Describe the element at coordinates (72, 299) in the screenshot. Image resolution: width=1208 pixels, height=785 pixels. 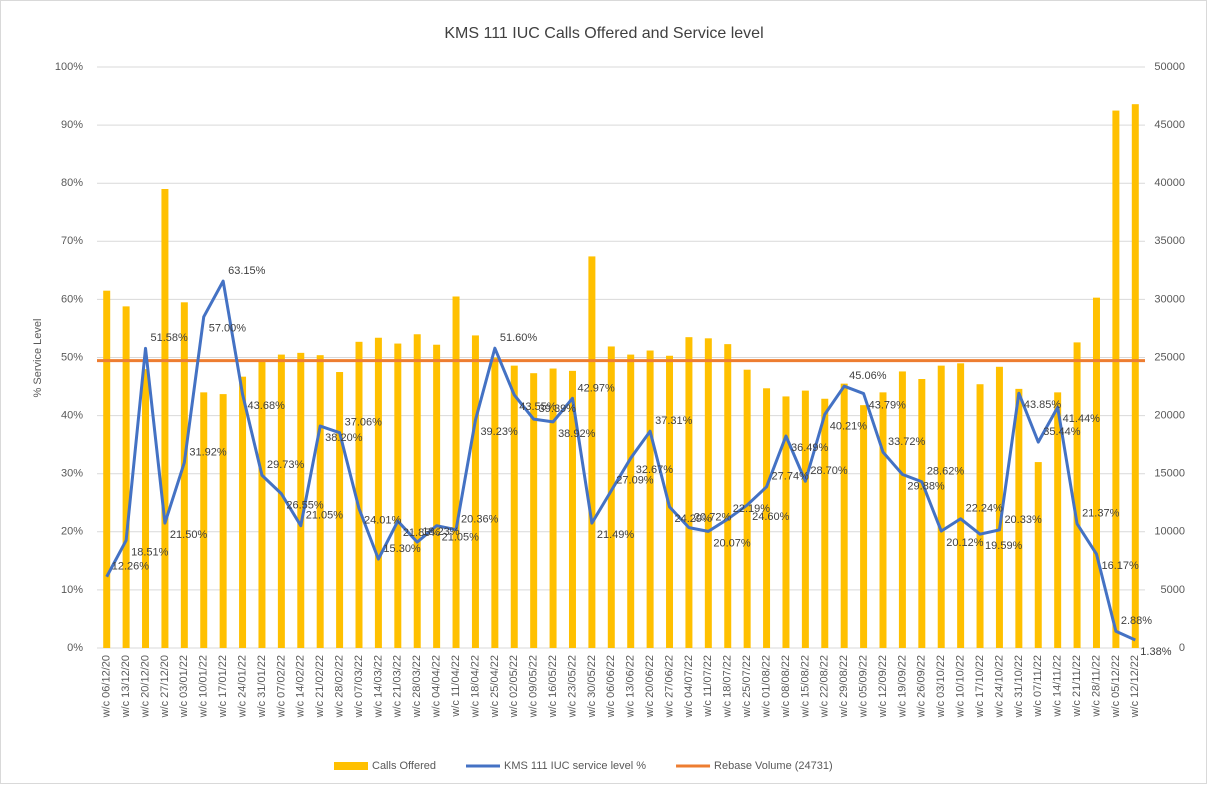
I see `y-tick-label: 60%` at that location.